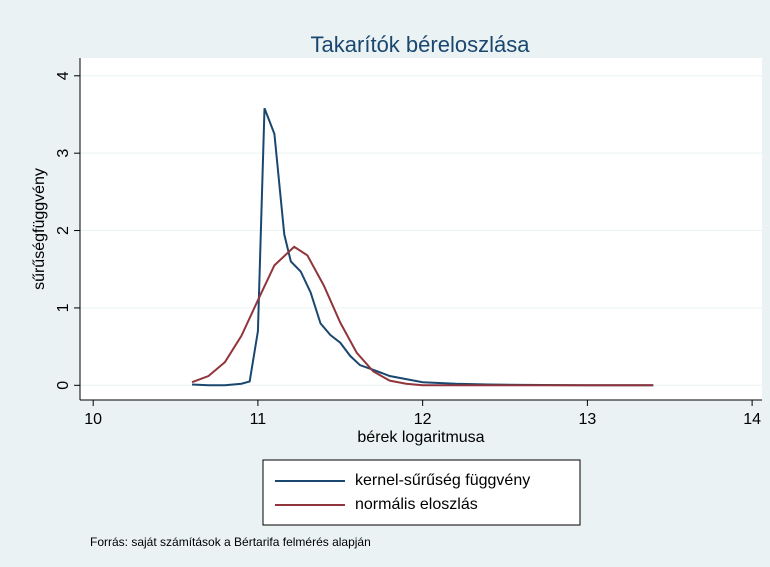  I want to click on x-tick-label: 12, so click(423, 419).